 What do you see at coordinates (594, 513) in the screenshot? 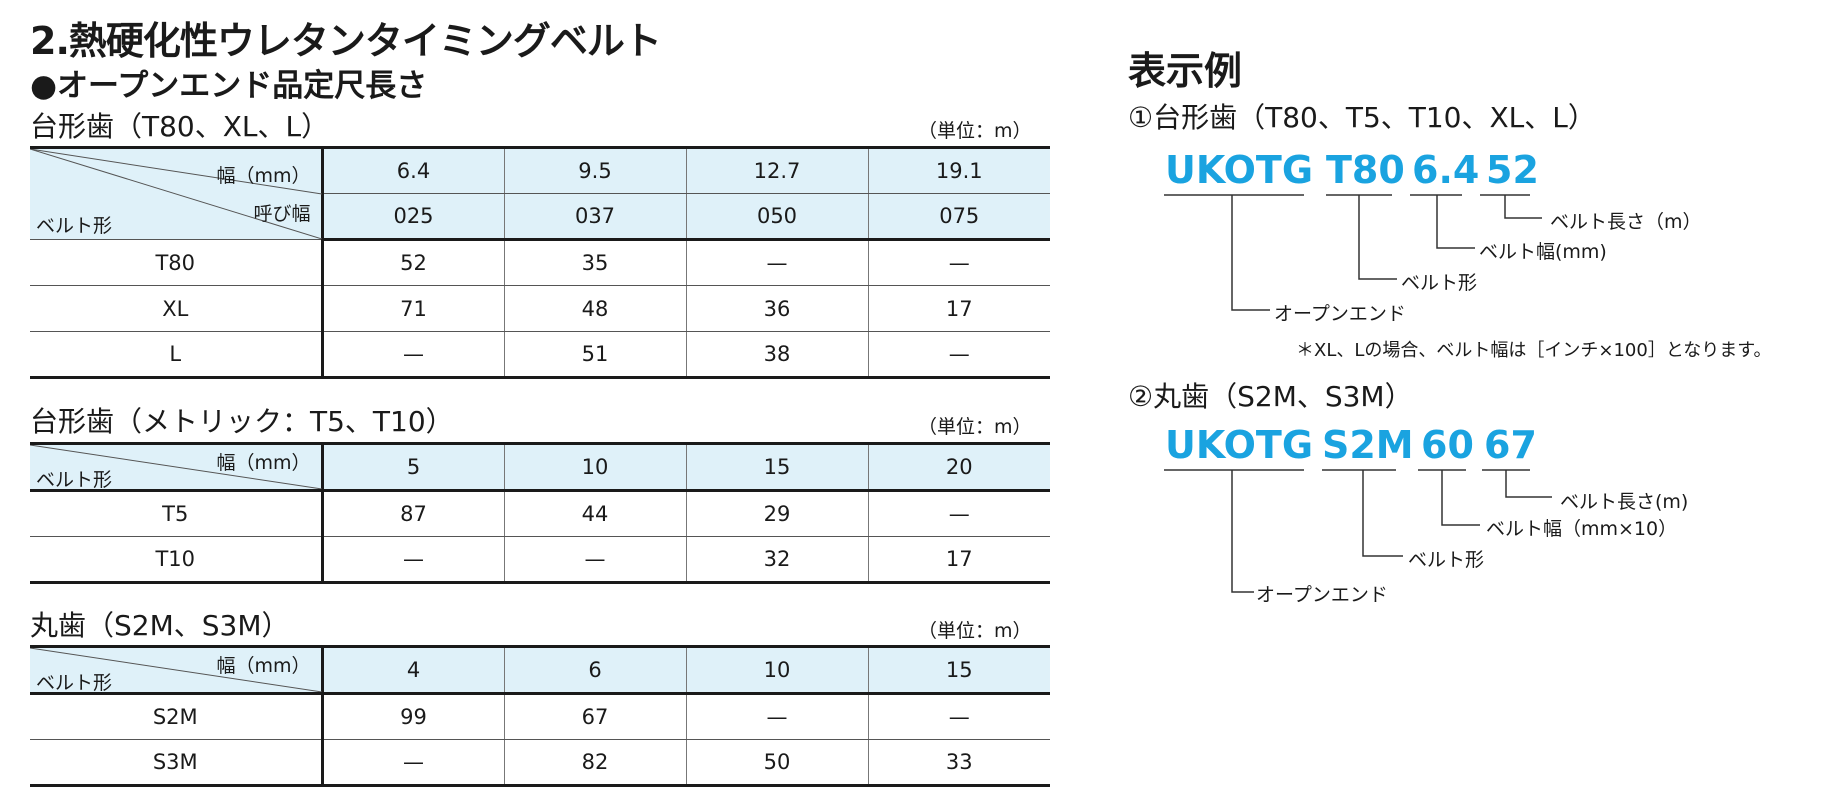
I see `length-cell: 44` at bounding box center [594, 513].